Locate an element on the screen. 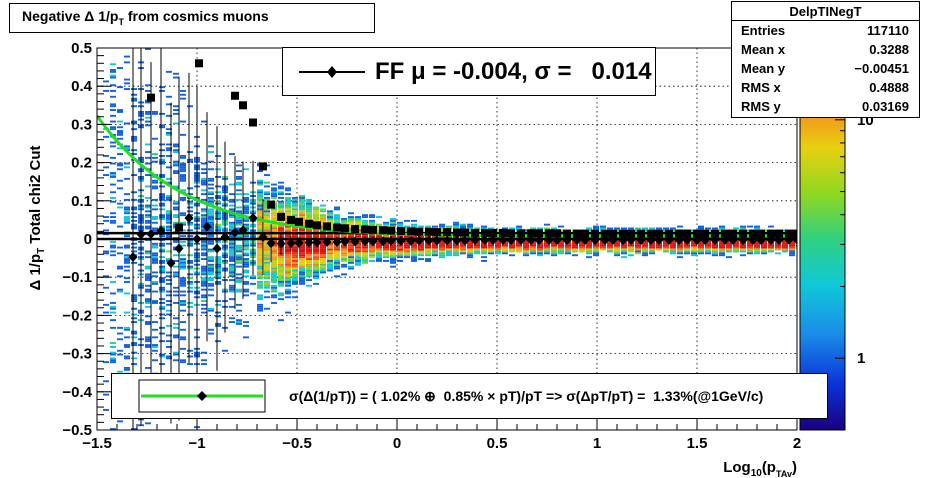 Image resolution: width=938 pixels, height=478 pixels. stats-label: Mean y is located at coordinates (763, 68).